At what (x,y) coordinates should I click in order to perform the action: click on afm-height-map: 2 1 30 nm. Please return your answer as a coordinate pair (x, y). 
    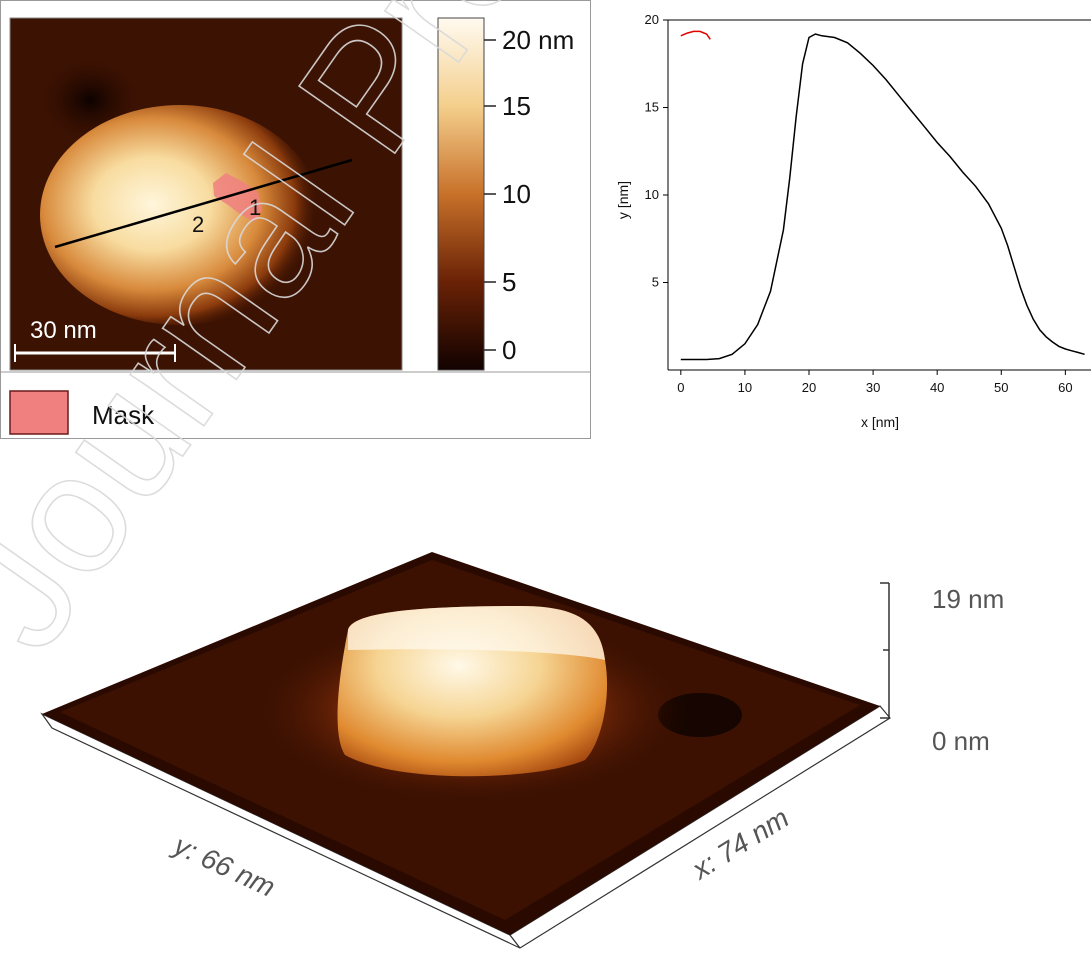
    Looking at the image, I should click on (206, 194).